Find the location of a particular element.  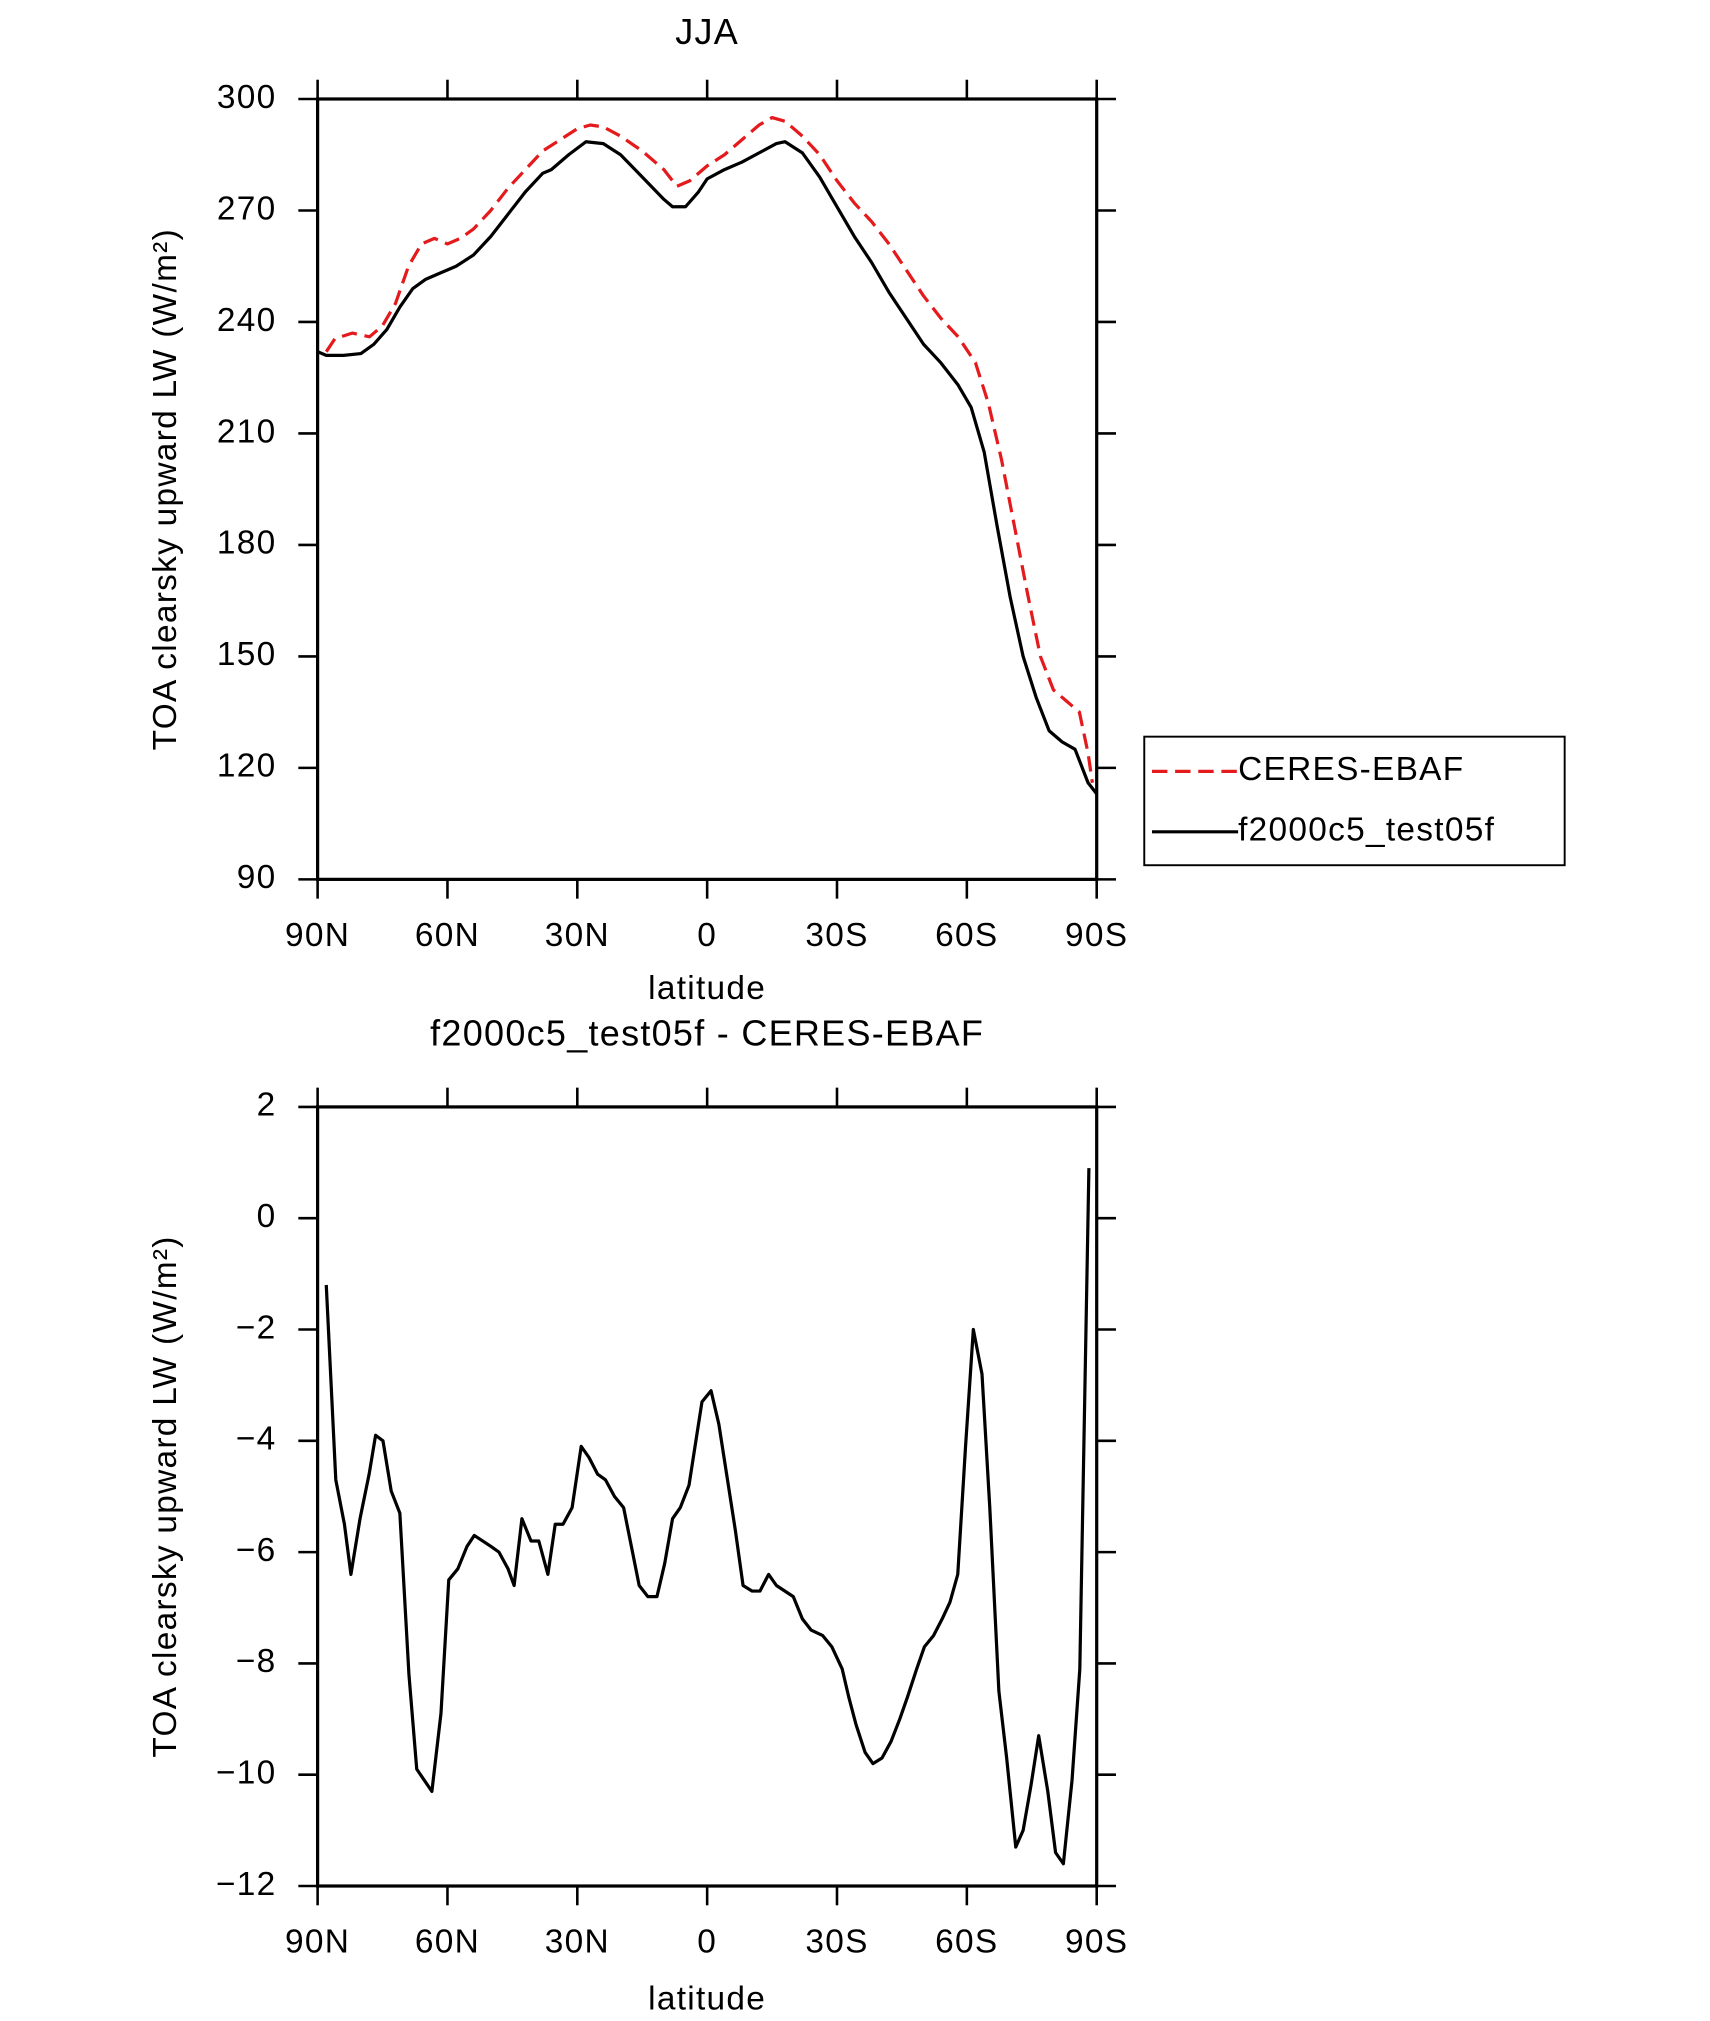

y-tick-label: −4 is located at coordinates (256, 1439).